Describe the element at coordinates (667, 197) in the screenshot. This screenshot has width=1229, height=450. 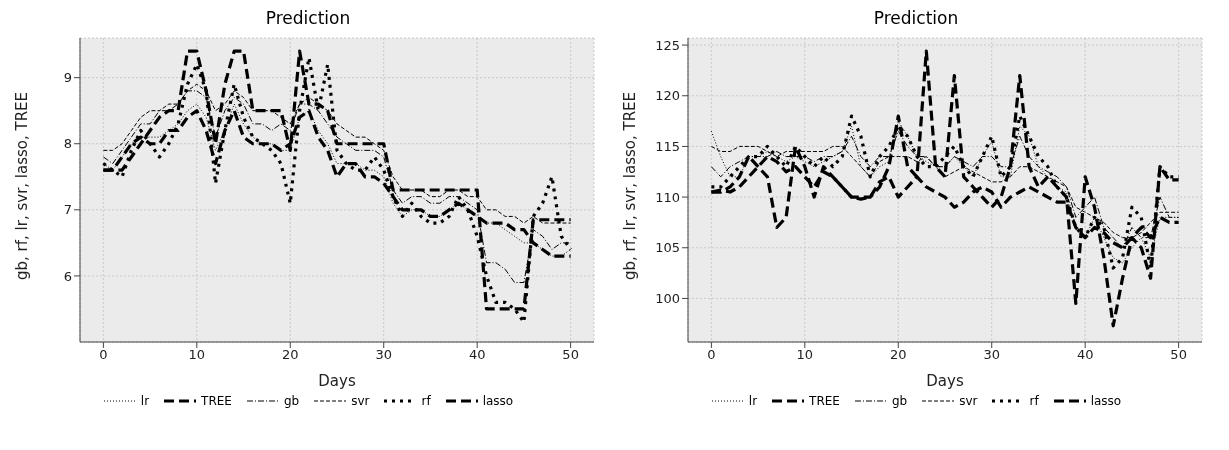
I see `y-tick-label: 110` at that location.